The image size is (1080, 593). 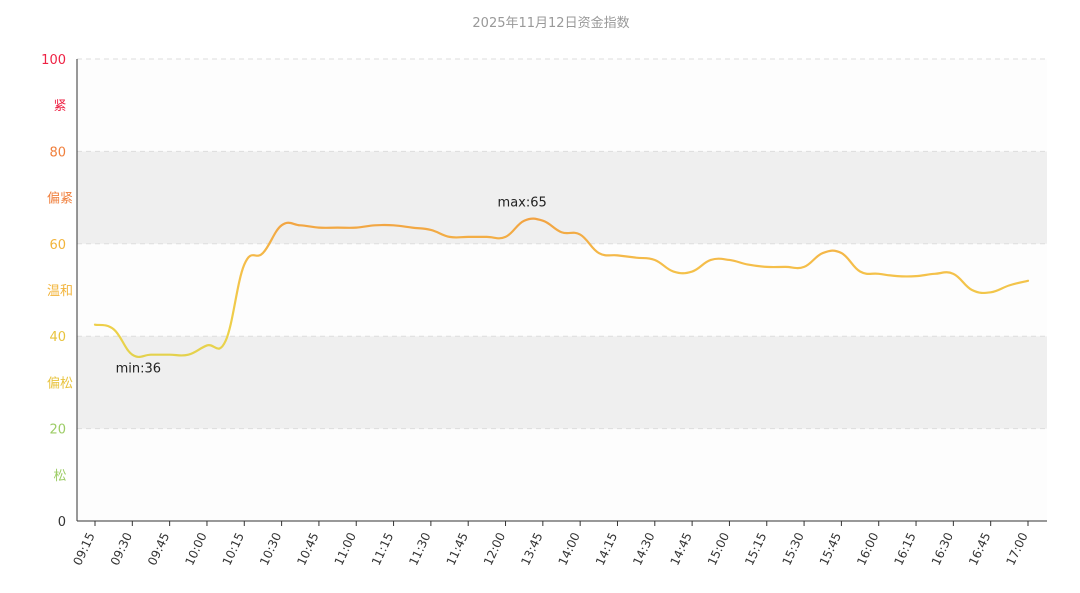 What do you see at coordinates (138, 369) in the screenshot?
I see `annotation-min: min:36` at bounding box center [138, 369].